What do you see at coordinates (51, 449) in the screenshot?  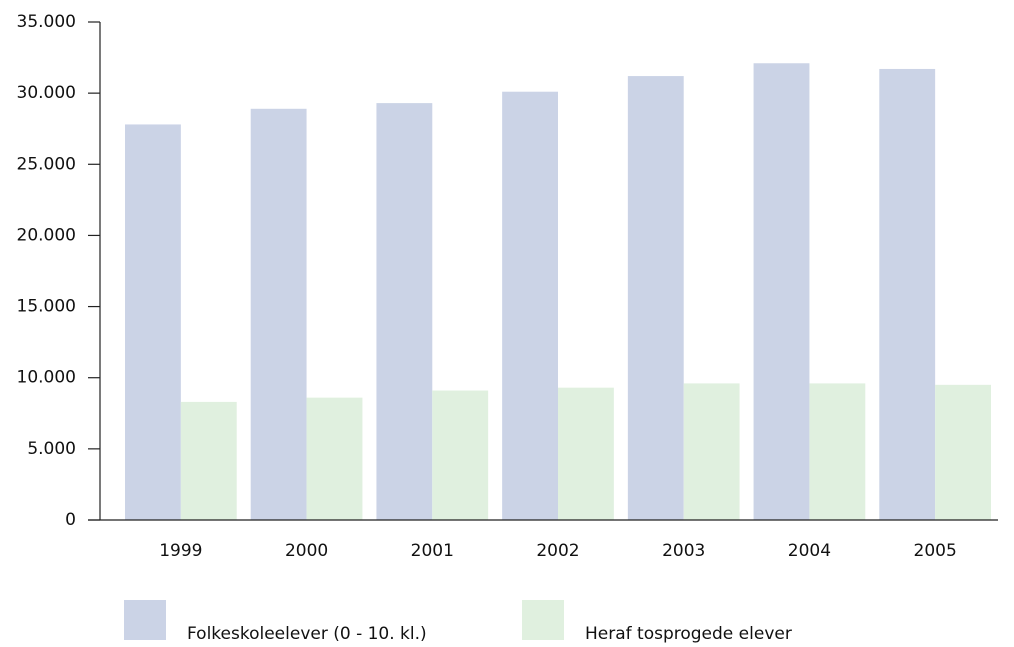 I see `y-tick-label: 5.000` at bounding box center [51, 449].